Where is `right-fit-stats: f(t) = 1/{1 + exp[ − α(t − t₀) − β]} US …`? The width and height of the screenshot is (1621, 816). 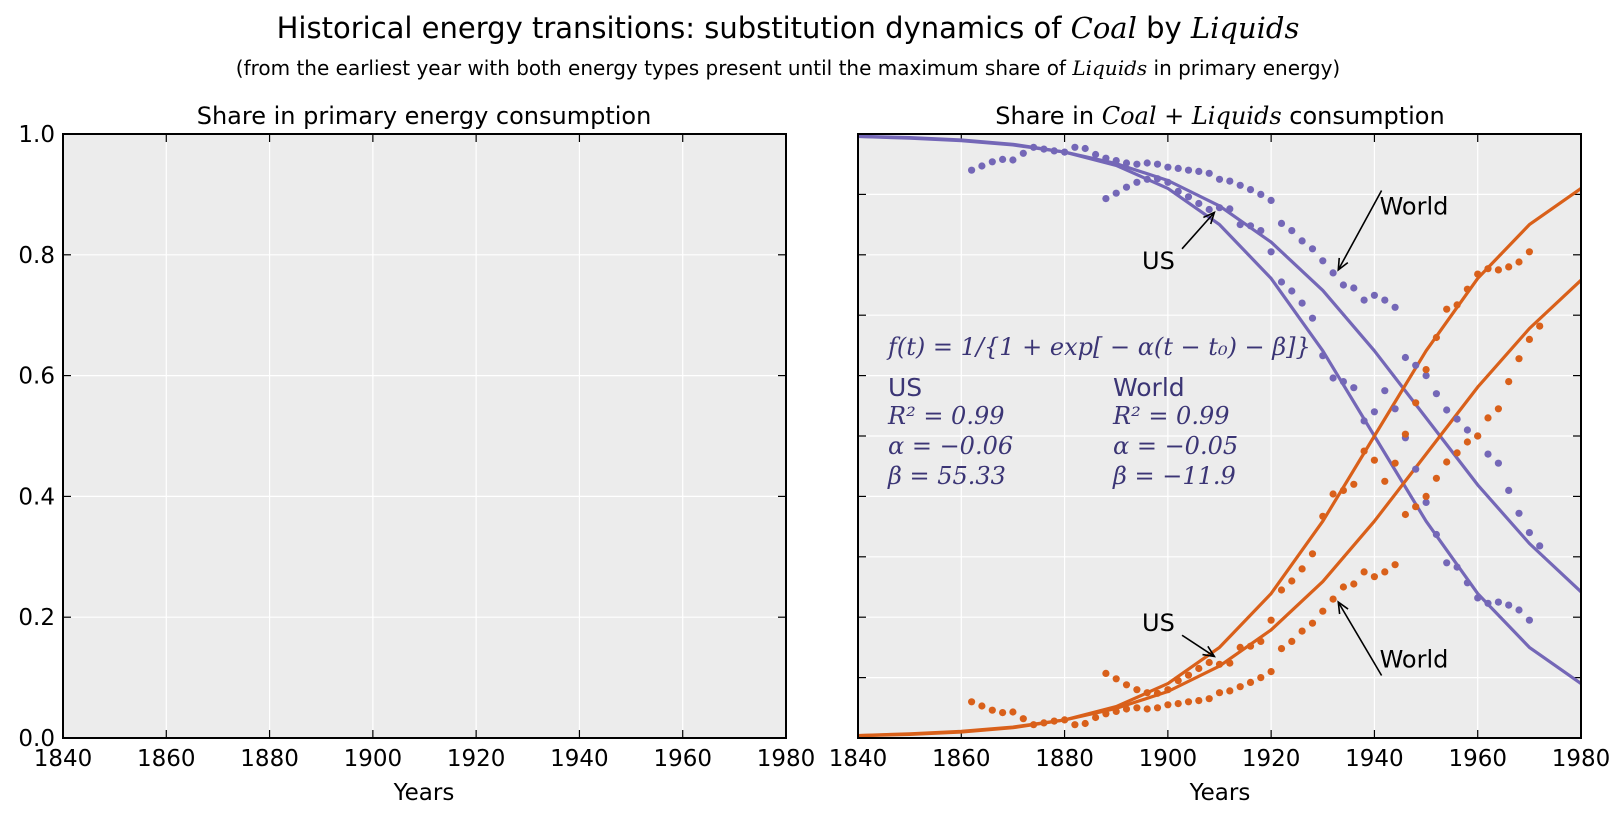 right-fit-stats: f(t) = 1/{1 + exp[ − α(t − t₀) − β]} US … is located at coordinates (1098, 411).